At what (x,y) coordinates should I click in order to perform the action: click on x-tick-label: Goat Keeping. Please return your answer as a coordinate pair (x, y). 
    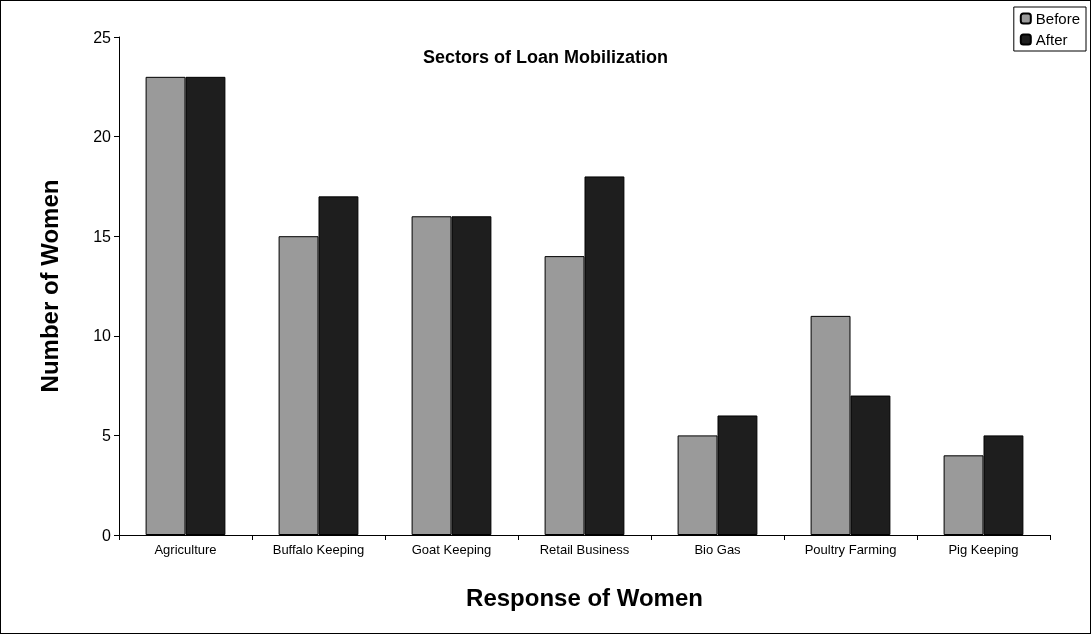
    Looking at the image, I should click on (451, 549).